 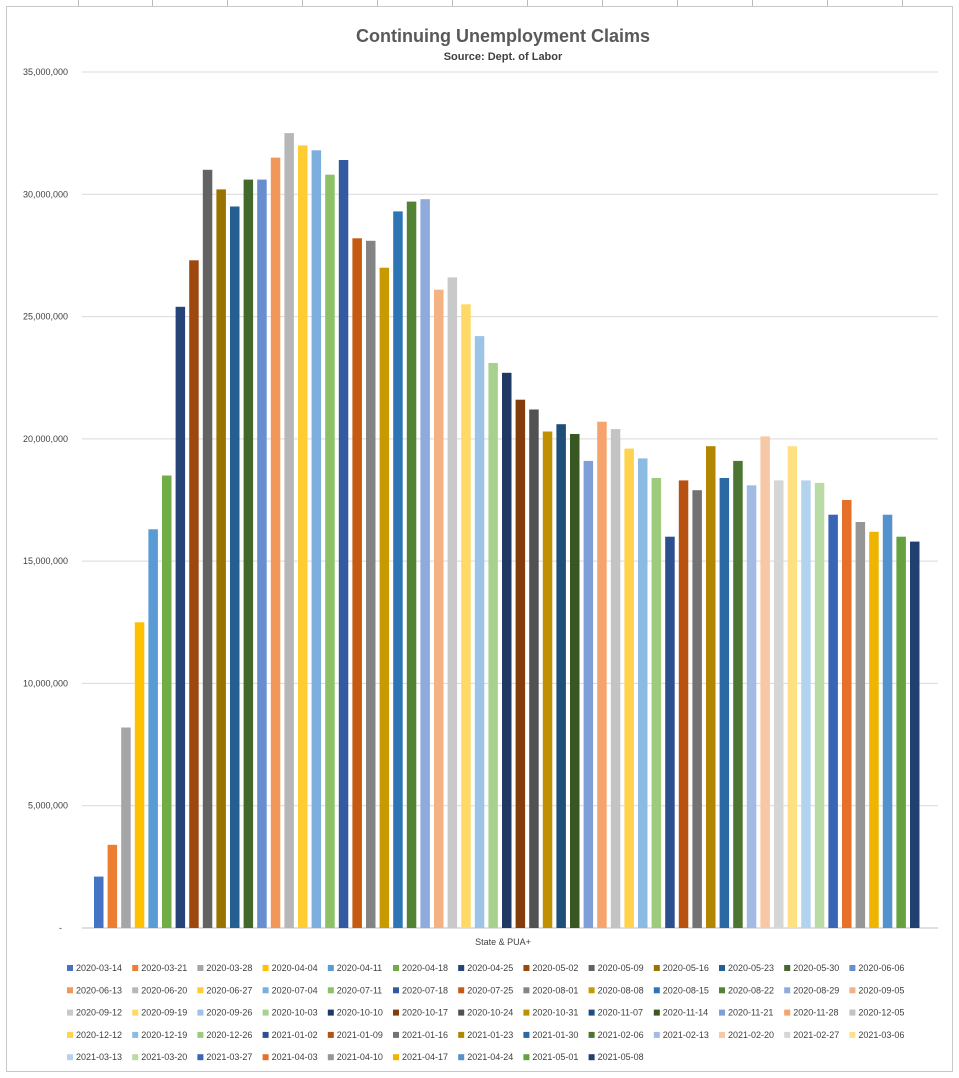 I want to click on legend-label: 2020-09-12, so click(x=99, y=1013).